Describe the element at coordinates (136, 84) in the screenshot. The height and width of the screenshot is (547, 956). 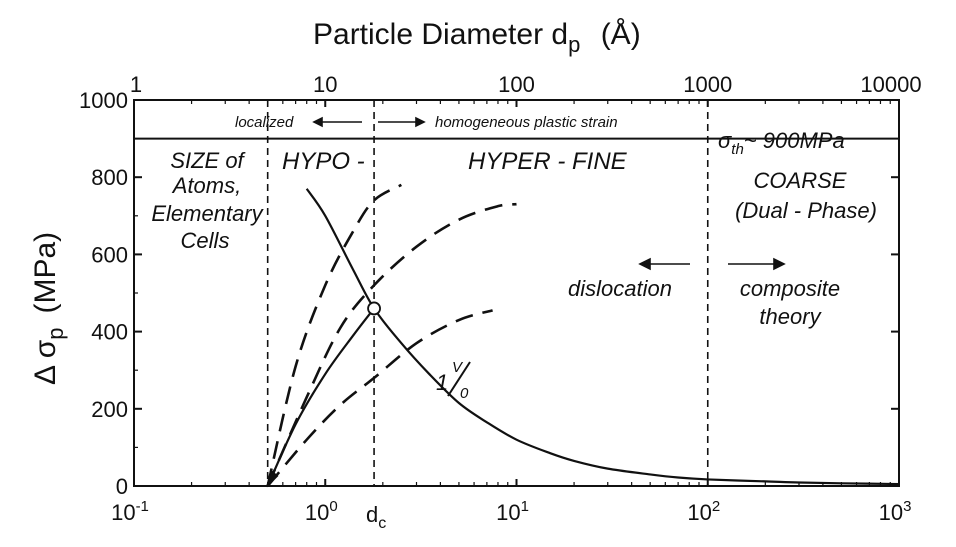
I see `top-tick-label: 1` at that location.